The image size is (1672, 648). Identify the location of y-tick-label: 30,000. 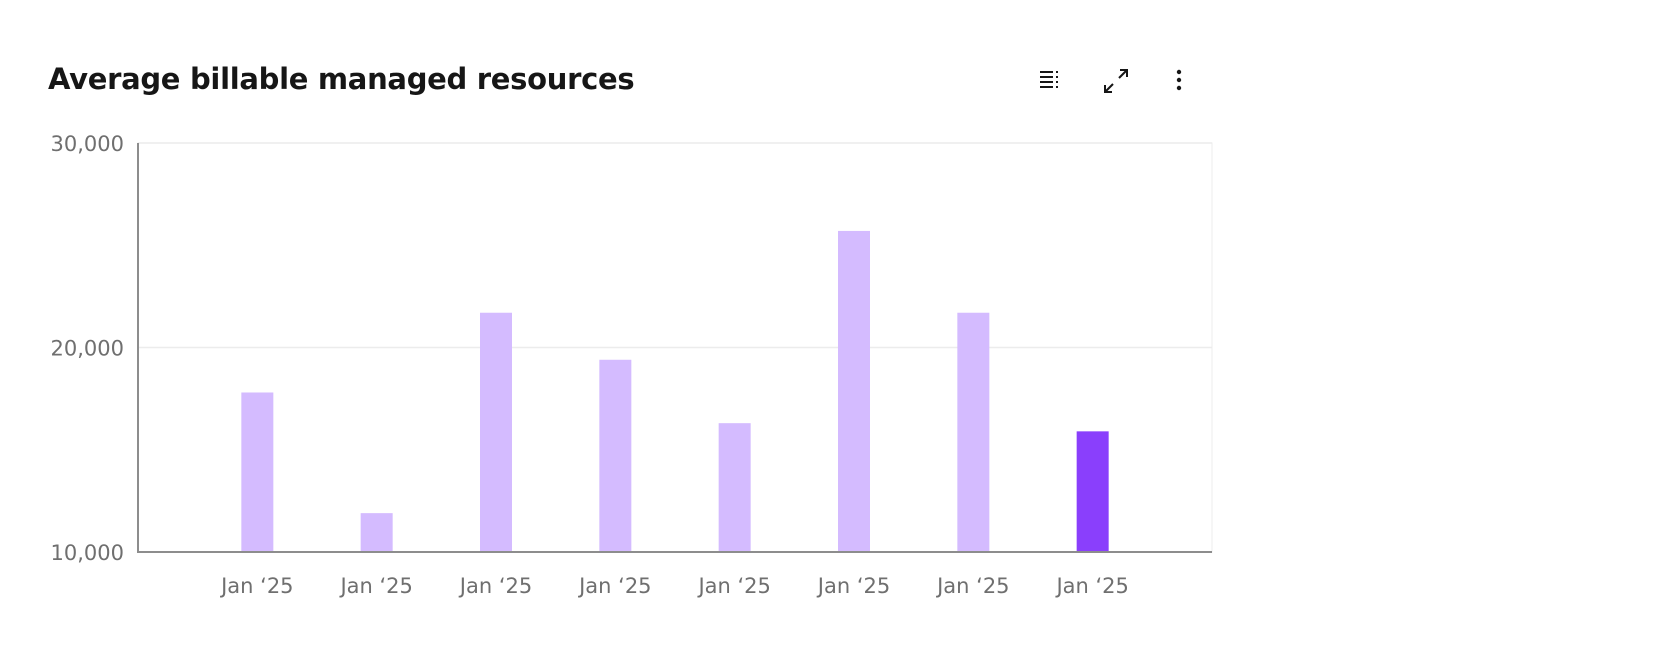
(87, 144).